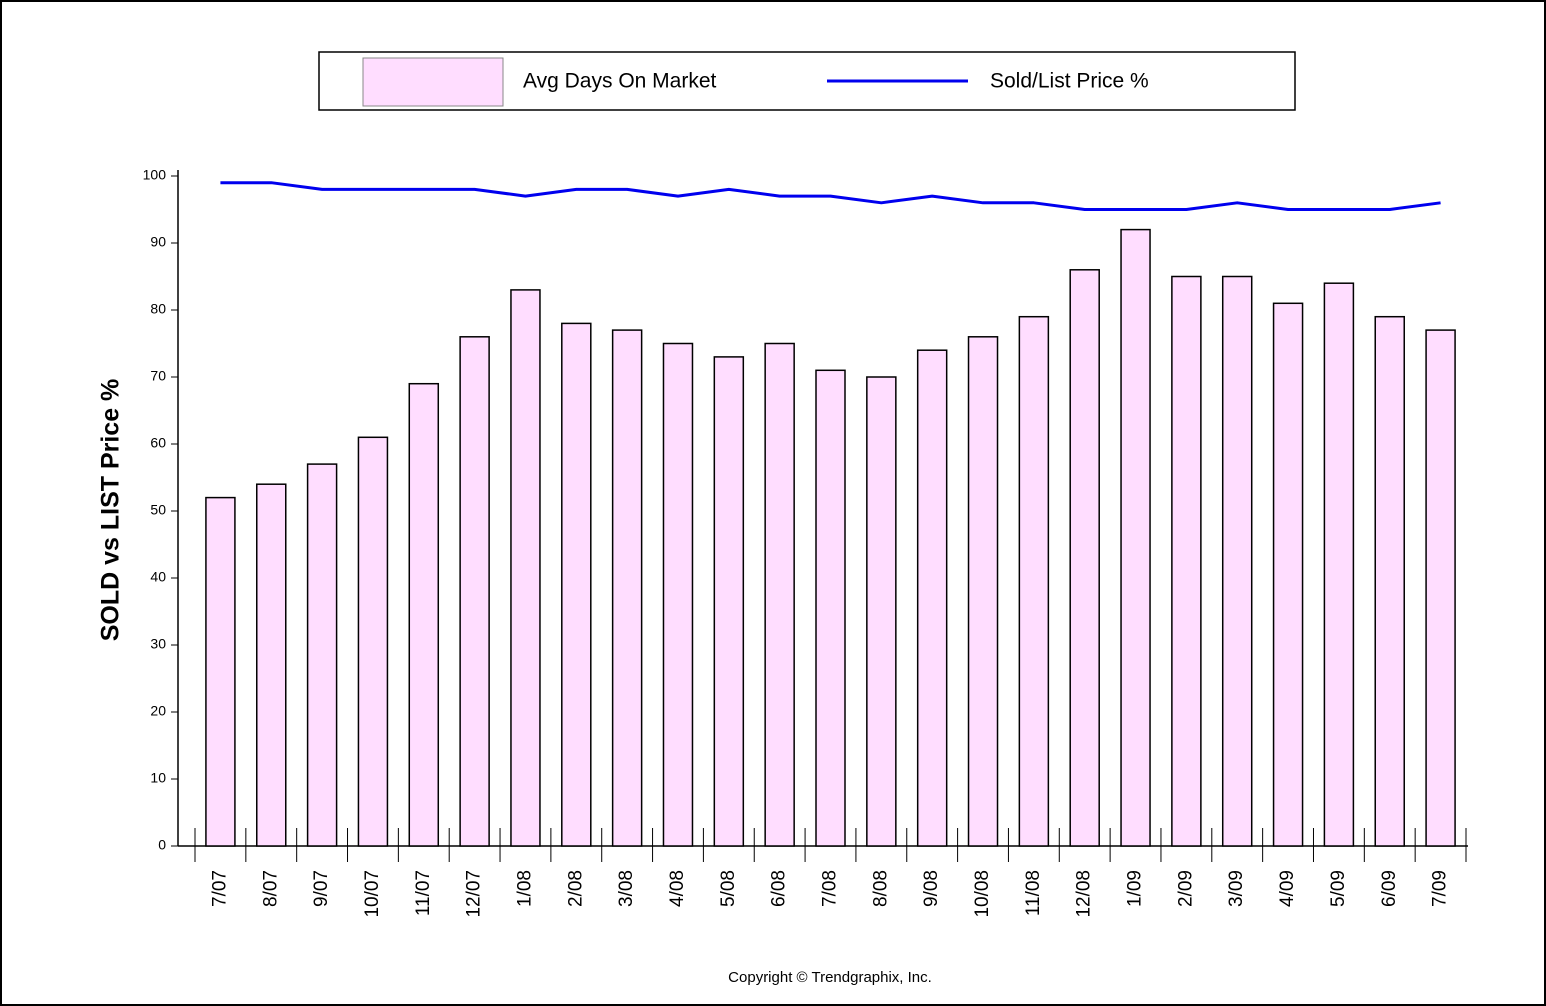 The width and height of the screenshot is (1546, 1006). What do you see at coordinates (931, 888) in the screenshot?
I see `x-tick-label: 9/08` at bounding box center [931, 888].